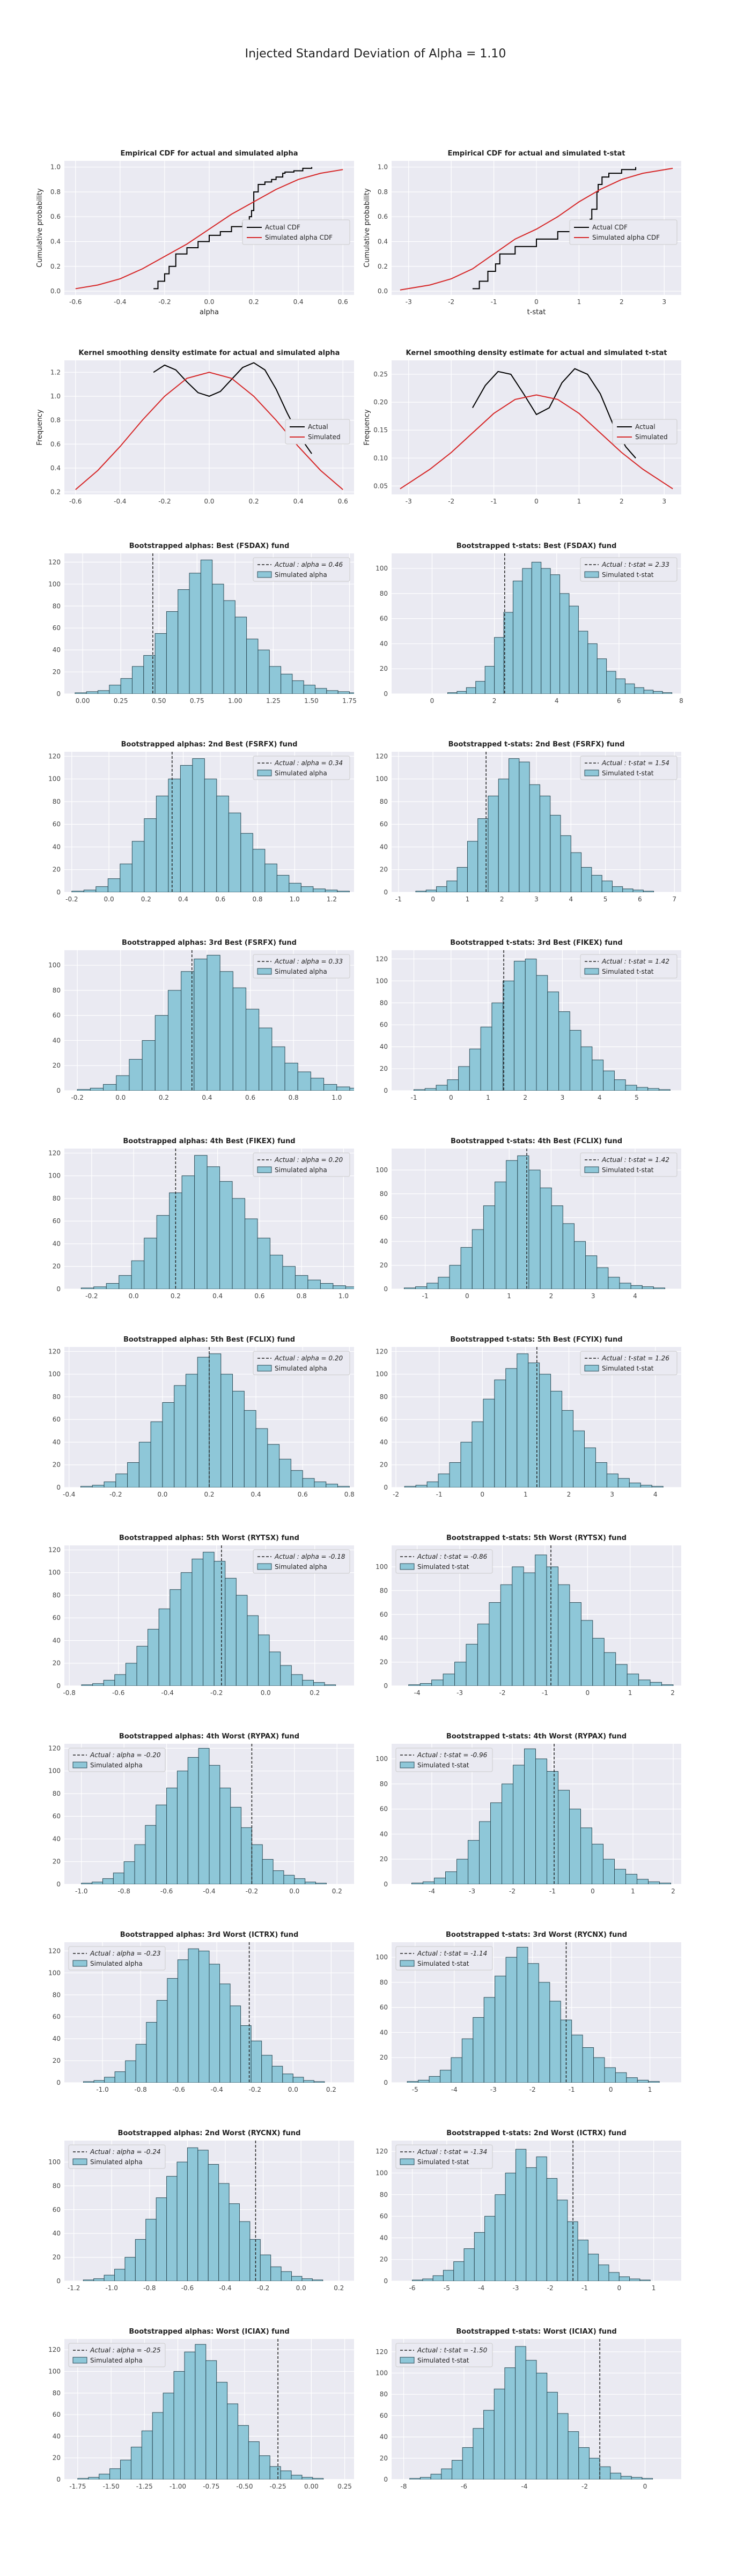 This screenshot has width=751, height=2576. I want to click on y-tick-label: 20, so click(57, 2458).